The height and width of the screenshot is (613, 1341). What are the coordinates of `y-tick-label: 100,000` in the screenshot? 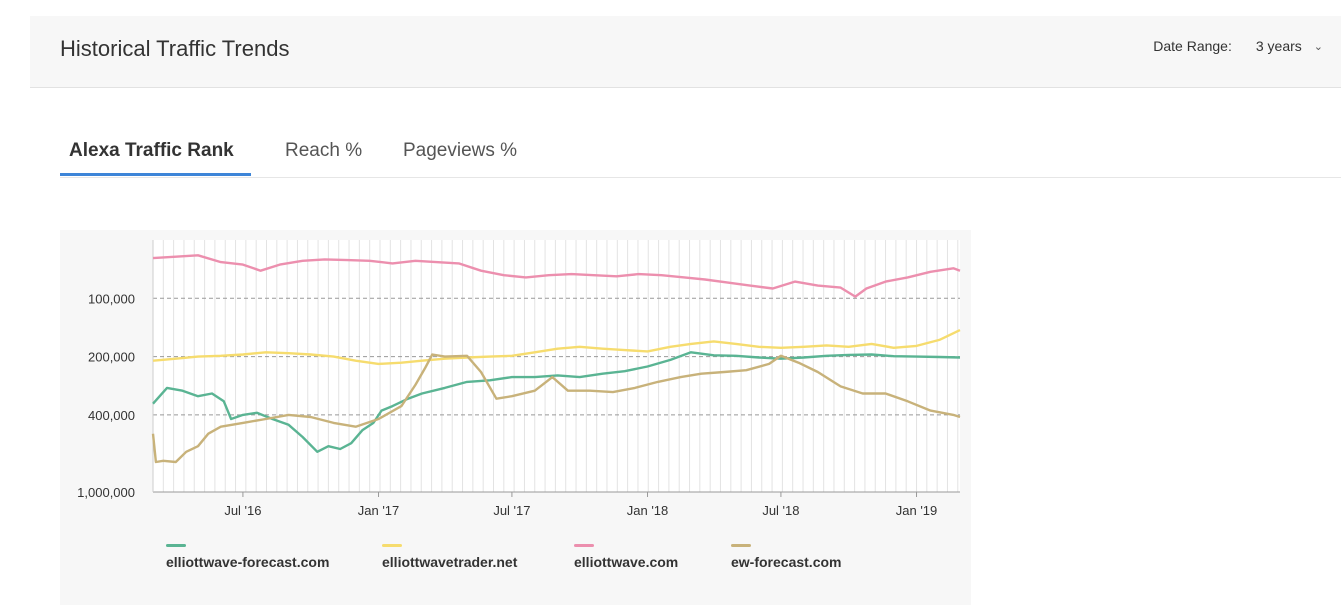 It's located at (111, 298).